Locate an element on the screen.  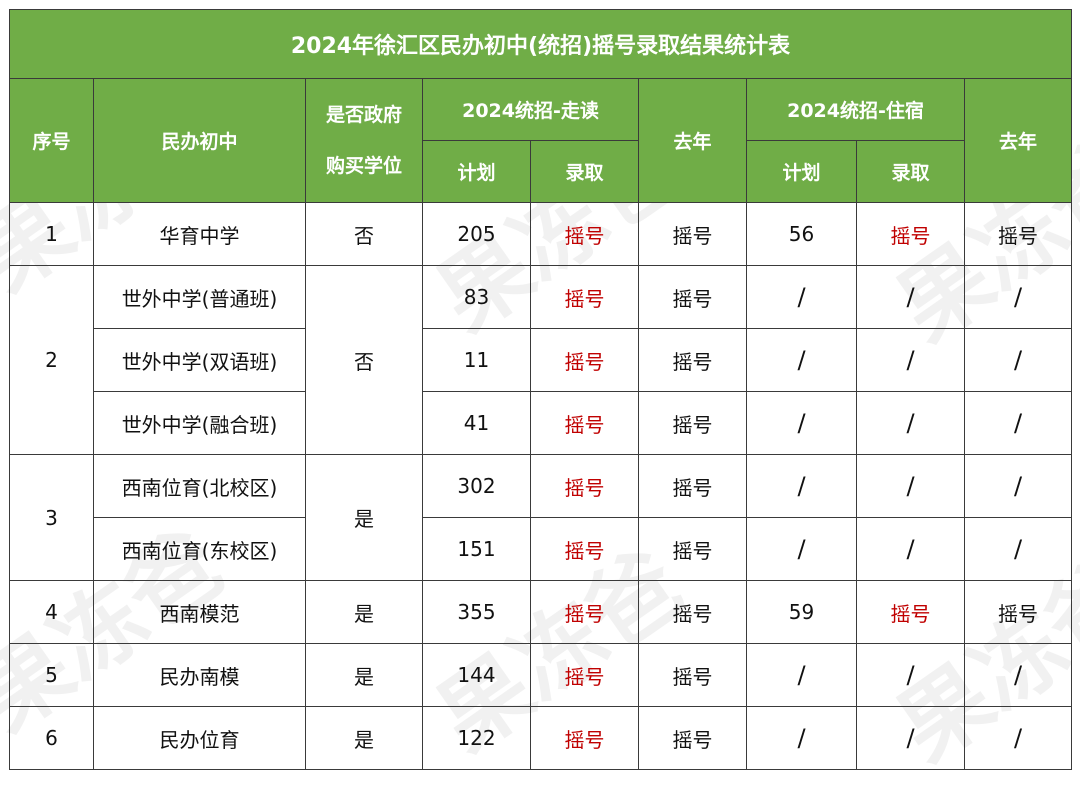
cell-school: 西南模范 is located at coordinates (199, 612).